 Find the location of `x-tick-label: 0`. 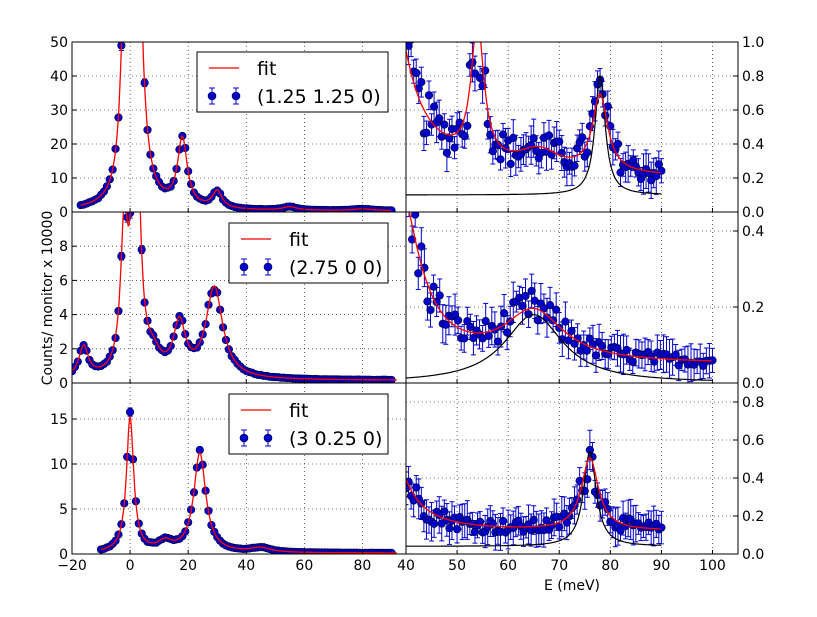

x-tick-label: 0 is located at coordinates (130, 566).